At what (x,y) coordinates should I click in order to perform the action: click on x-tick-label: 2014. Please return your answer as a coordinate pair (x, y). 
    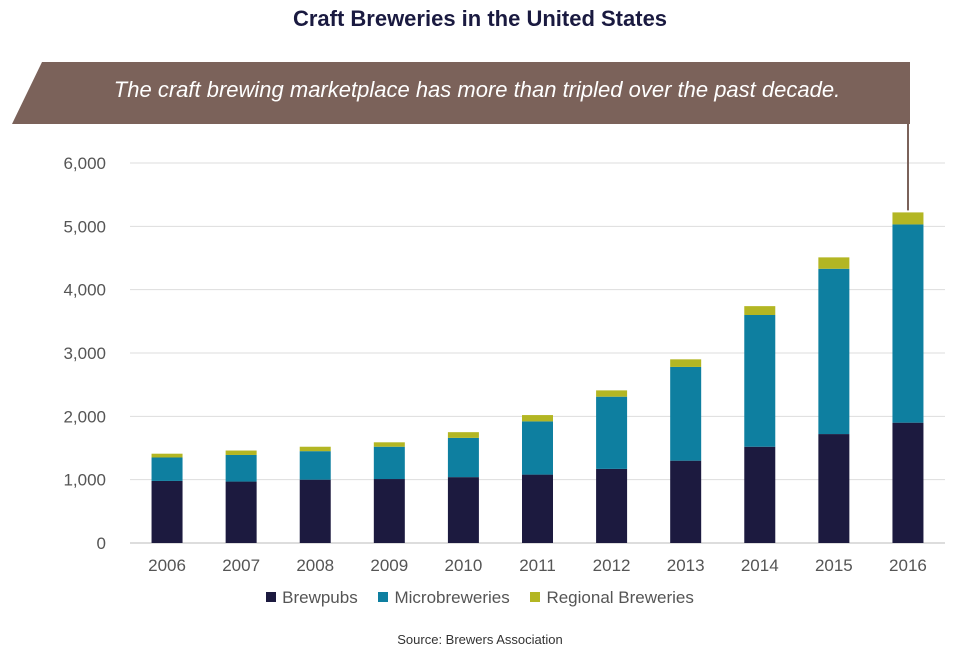
    Looking at the image, I should click on (760, 565).